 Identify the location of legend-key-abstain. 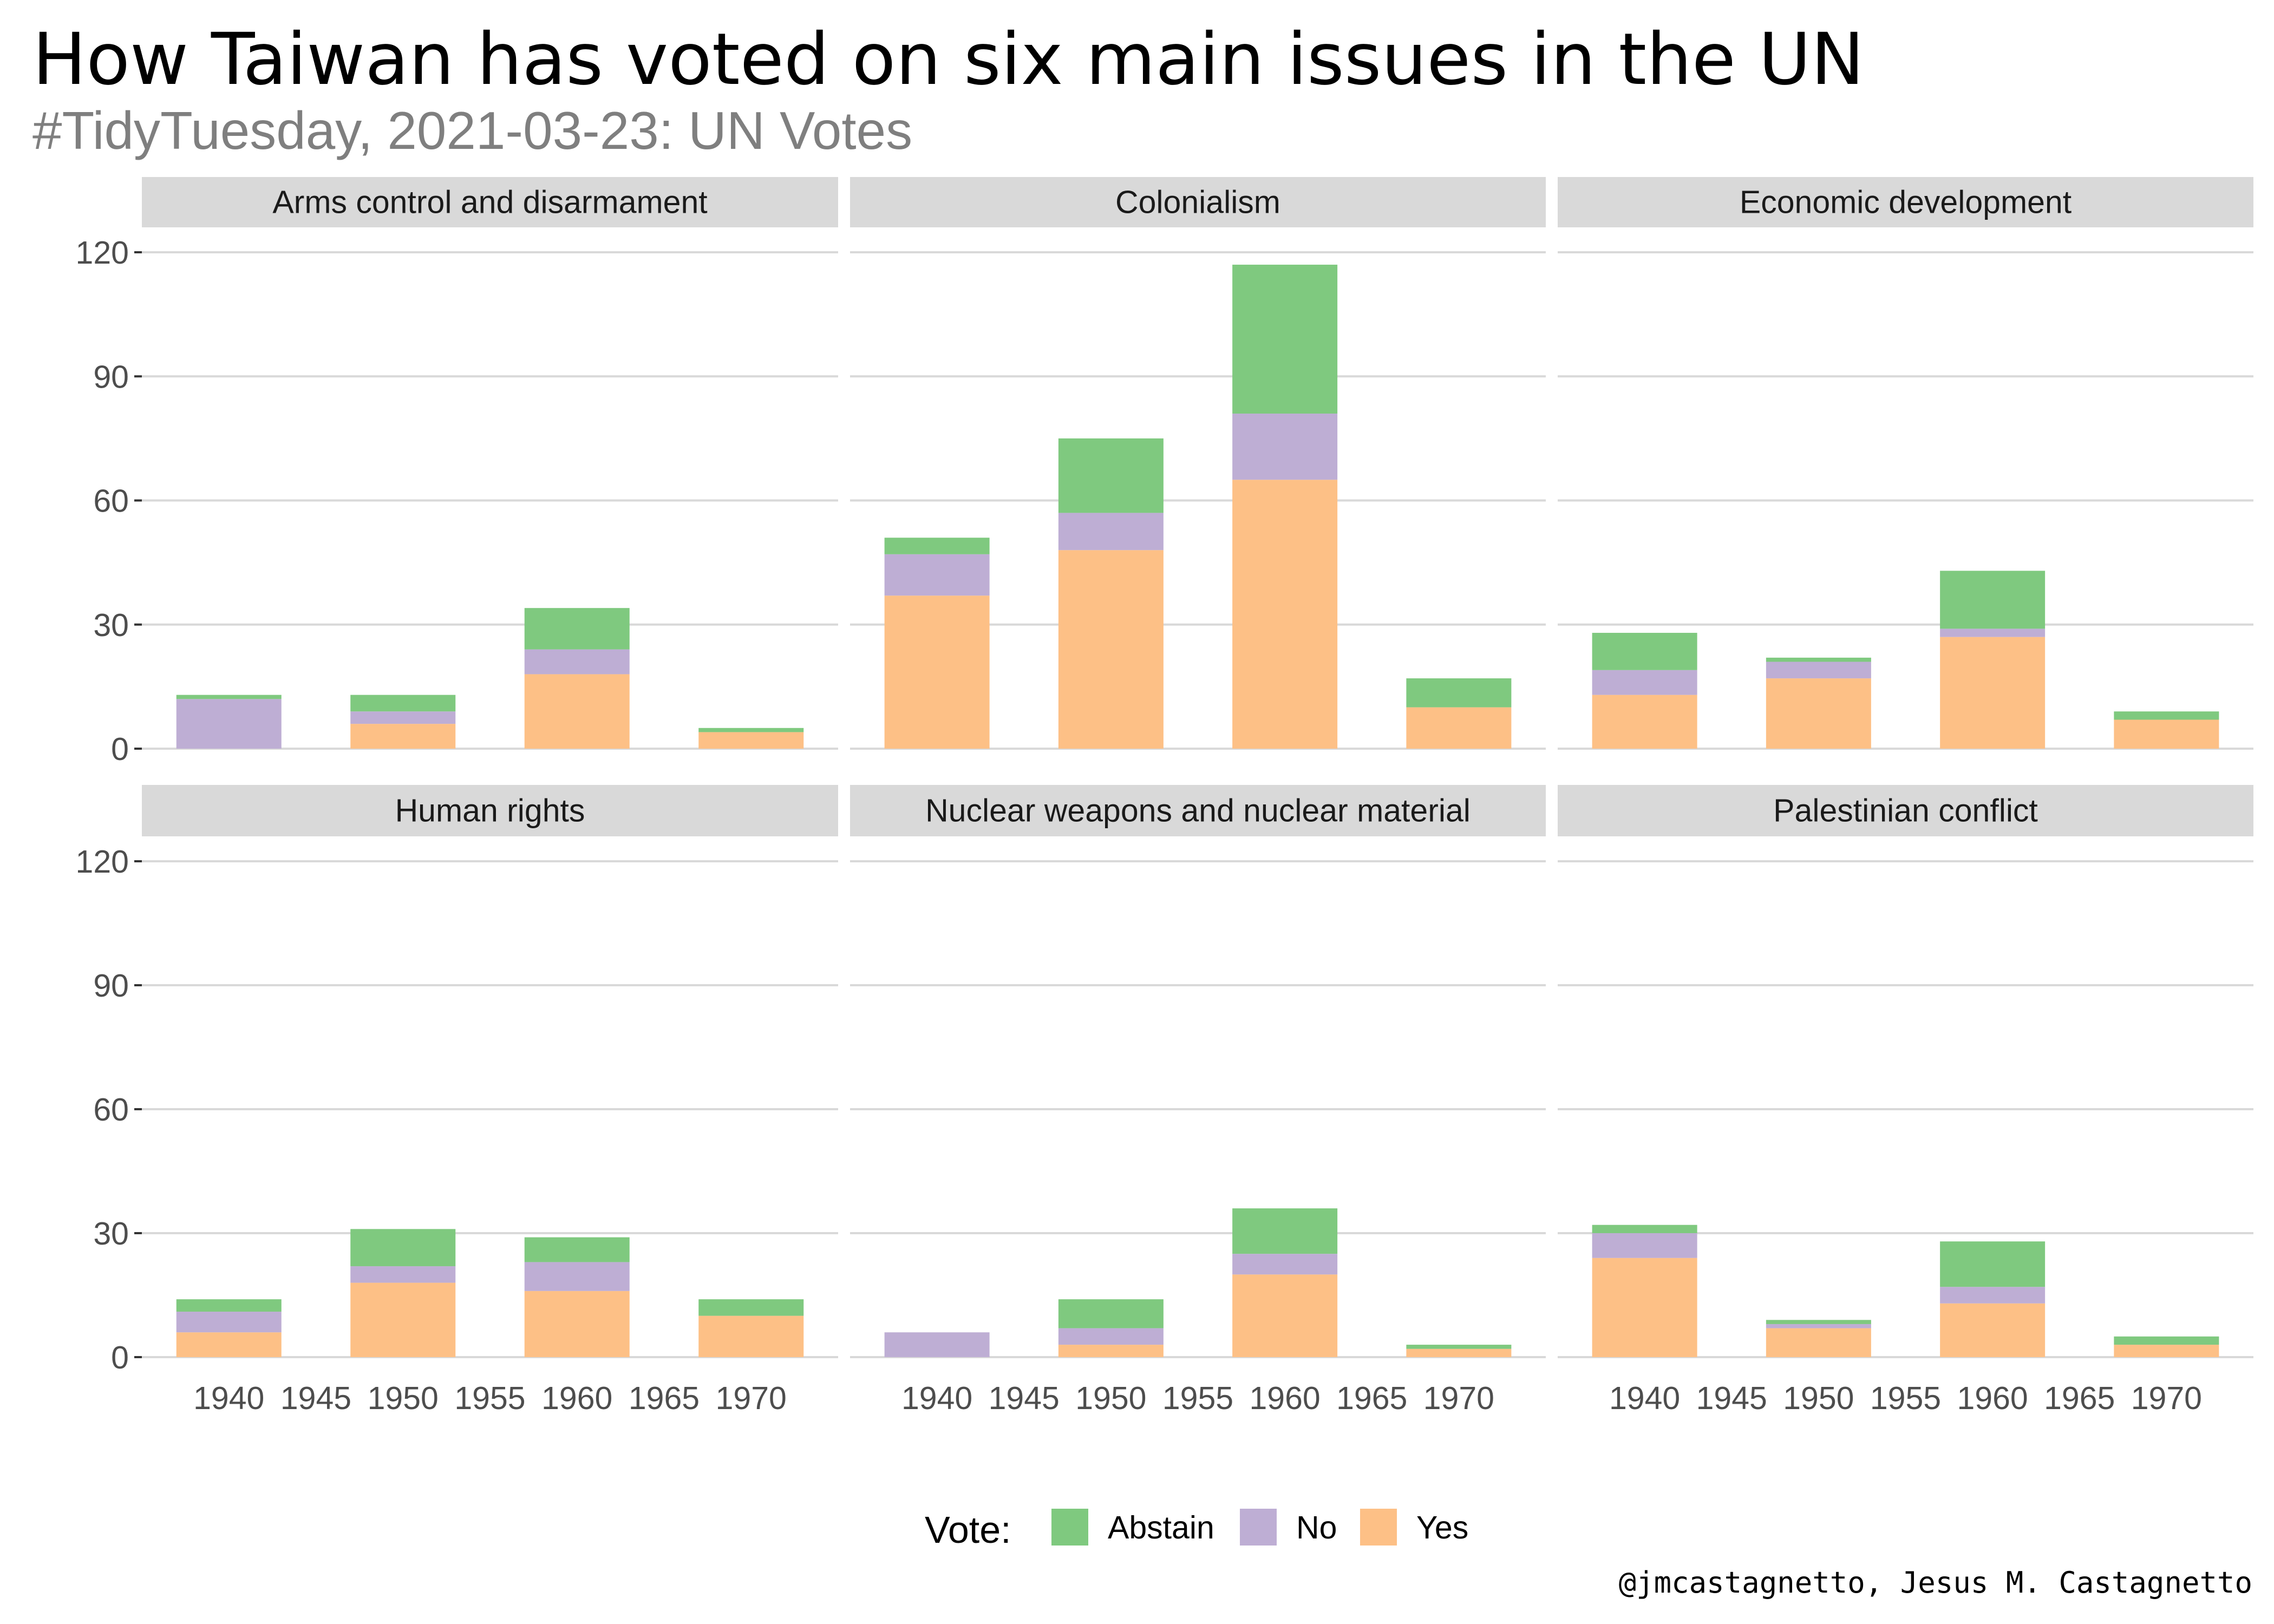
(1070, 1527).